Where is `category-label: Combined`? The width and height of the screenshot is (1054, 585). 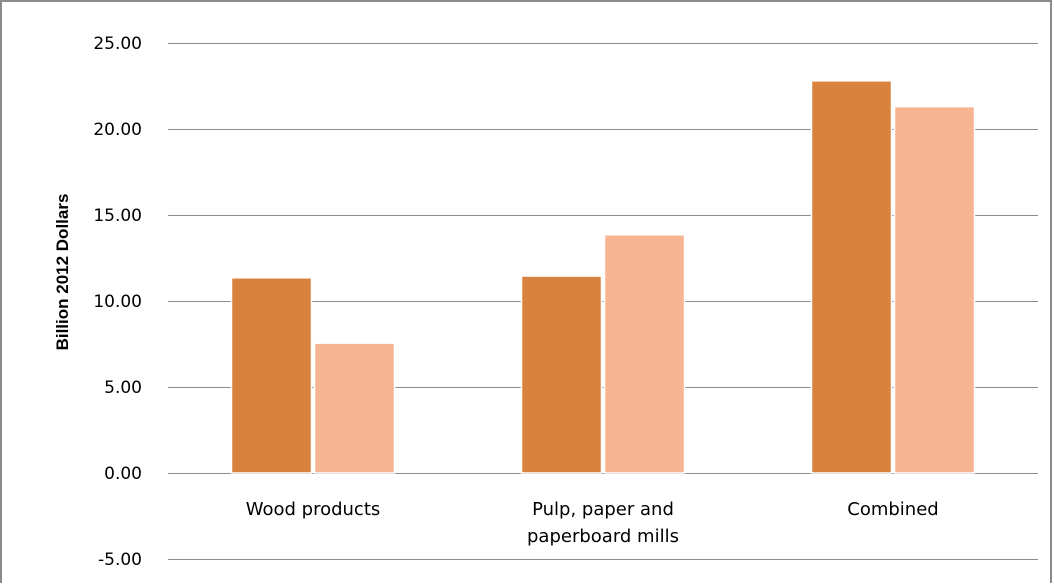
category-label: Combined is located at coordinates (892, 509).